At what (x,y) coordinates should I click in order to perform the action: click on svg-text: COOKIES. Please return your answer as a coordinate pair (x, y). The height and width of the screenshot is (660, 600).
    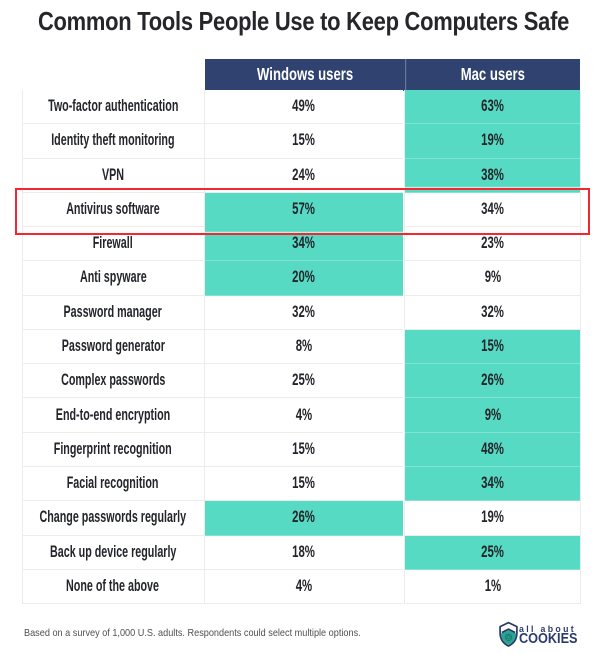
    Looking at the image, I should click on (548, 638).